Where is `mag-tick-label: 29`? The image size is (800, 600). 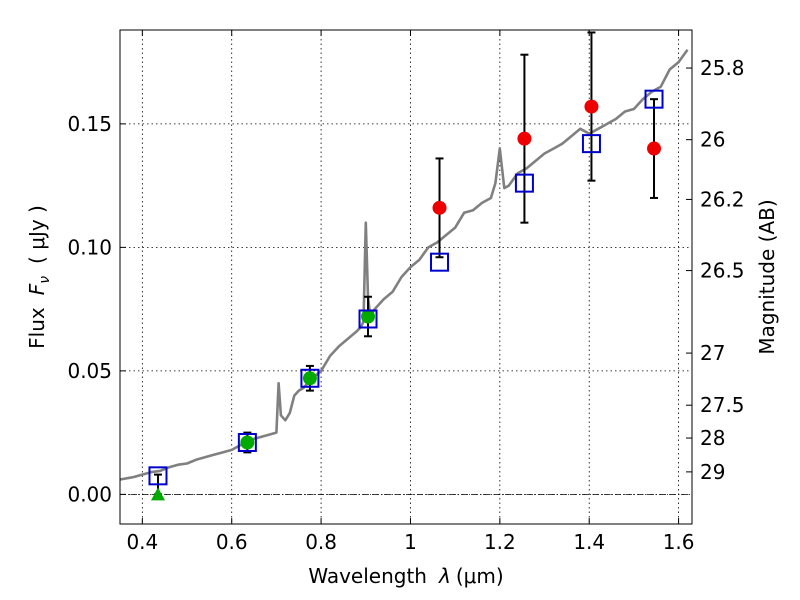 mag-tick-label: 29 is located at coordinates (712, 472).